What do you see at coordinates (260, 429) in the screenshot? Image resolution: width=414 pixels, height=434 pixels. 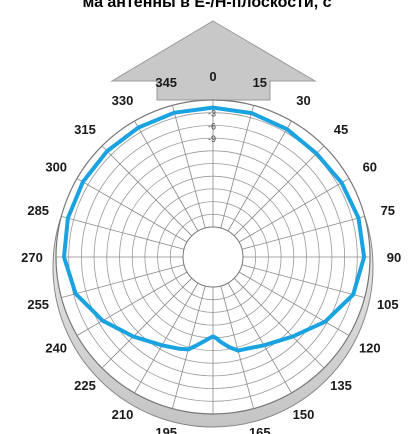 I see `angle-label: 165` at bounding box center [260, 429].